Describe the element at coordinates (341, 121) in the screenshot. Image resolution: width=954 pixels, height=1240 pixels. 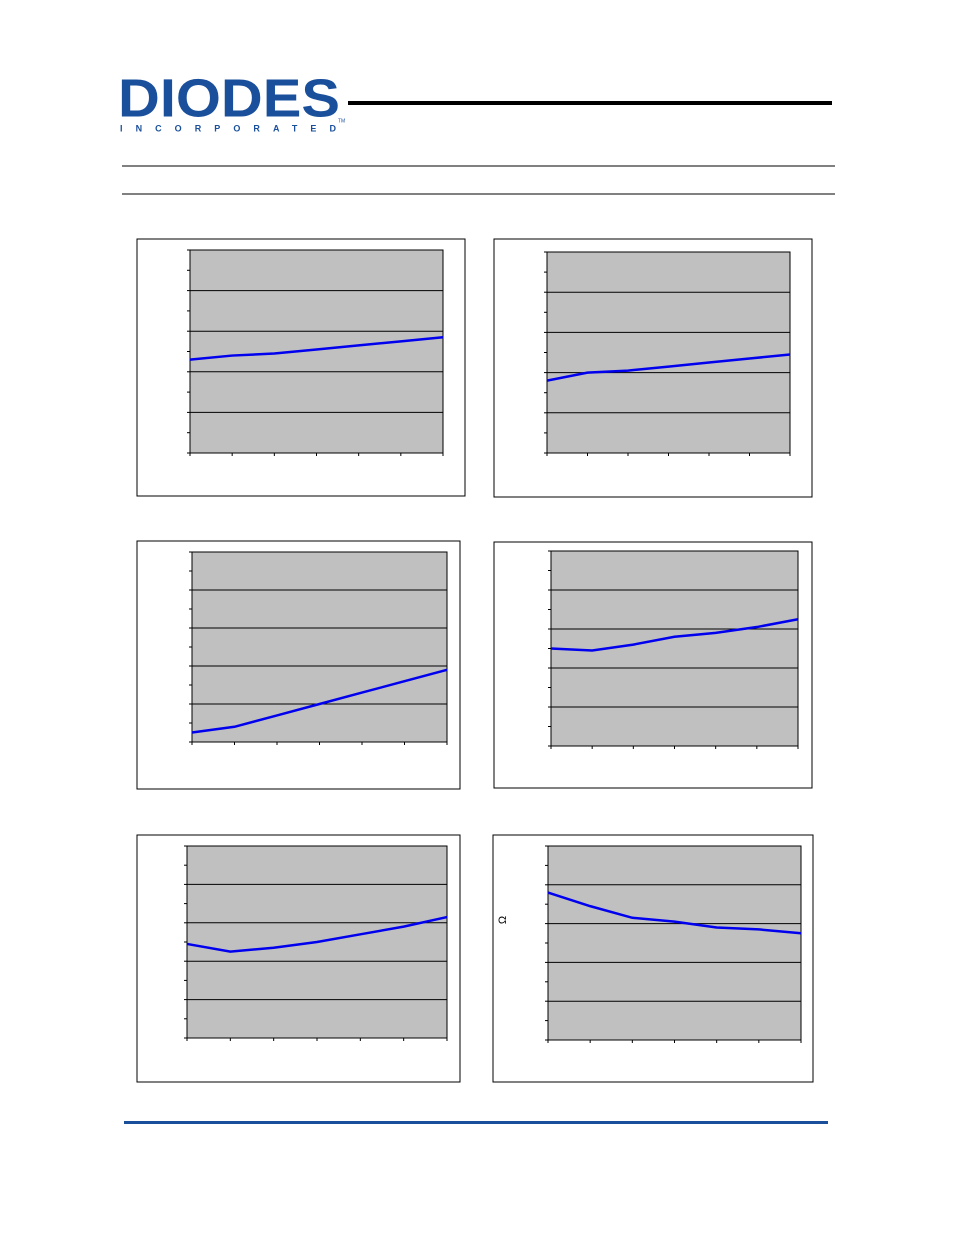
I see `trademark: TM` at that location.